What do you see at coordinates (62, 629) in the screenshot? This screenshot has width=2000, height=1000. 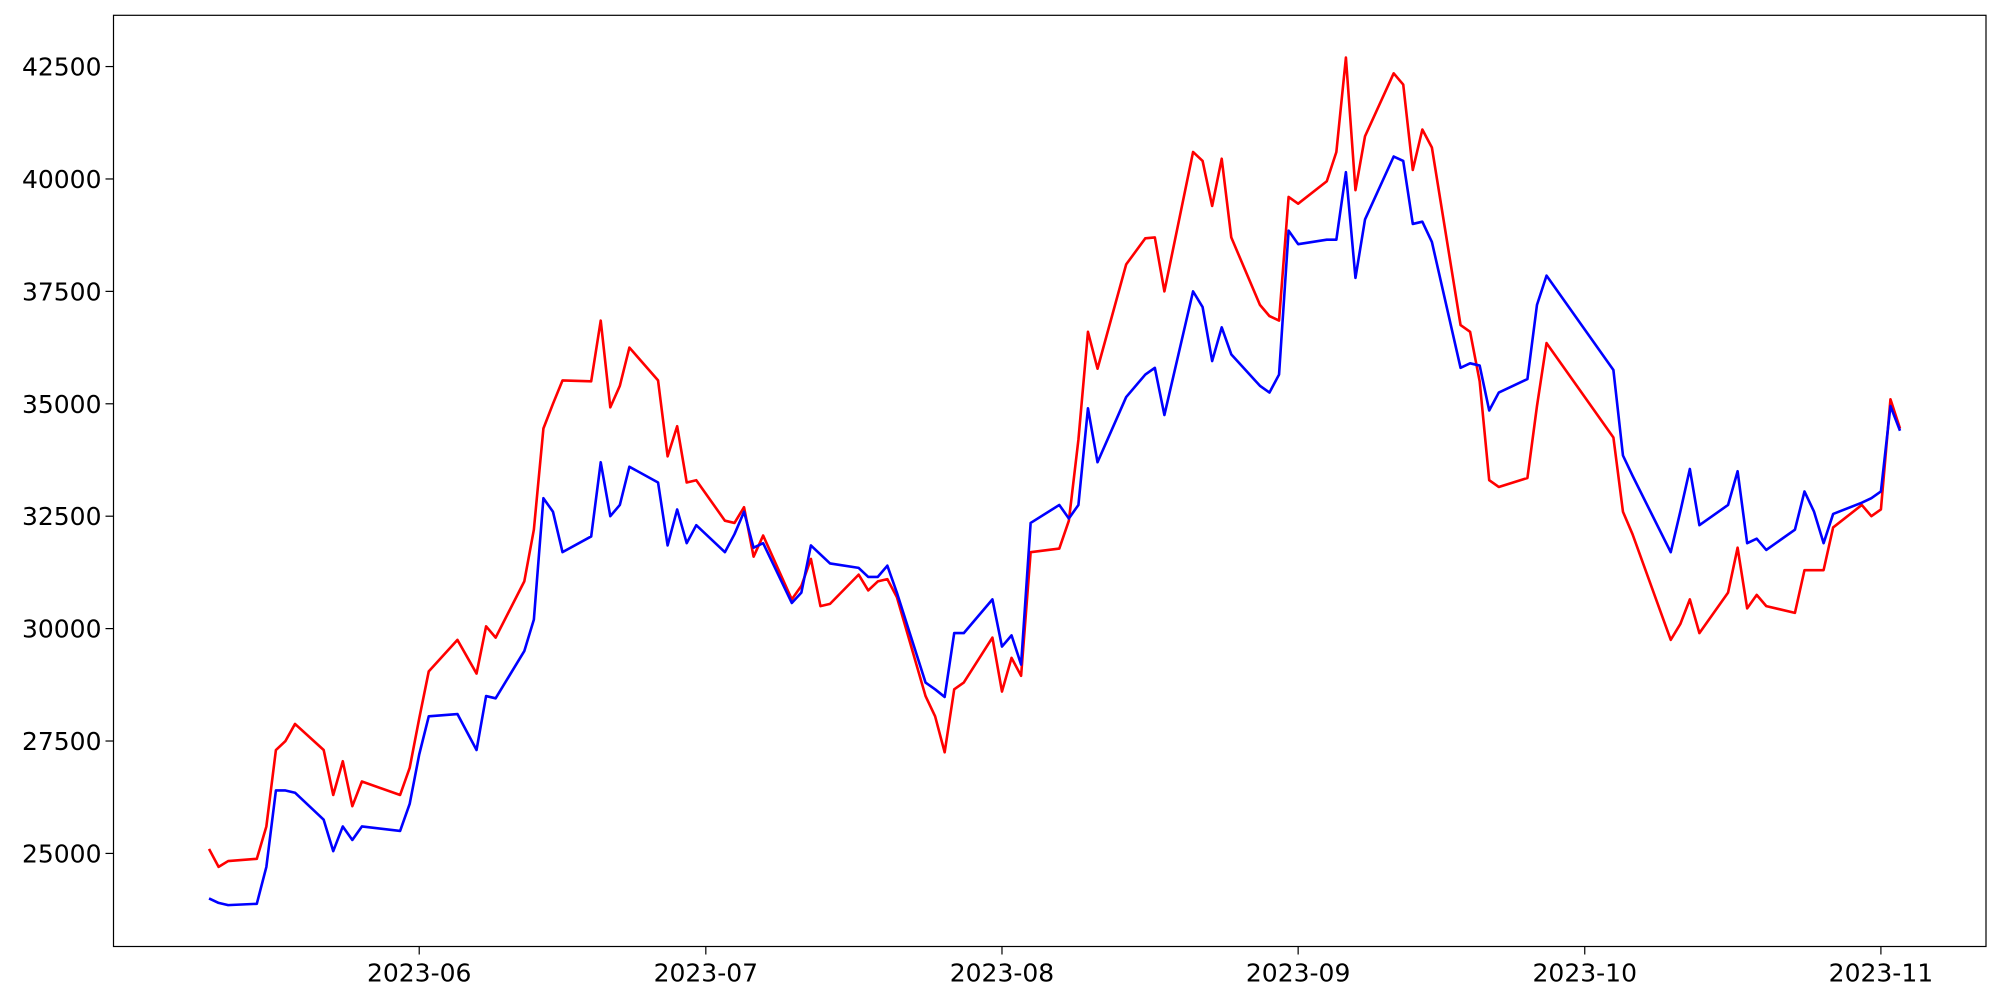 I see `y-tick-label: 30000` at bounding box center [62, 629].